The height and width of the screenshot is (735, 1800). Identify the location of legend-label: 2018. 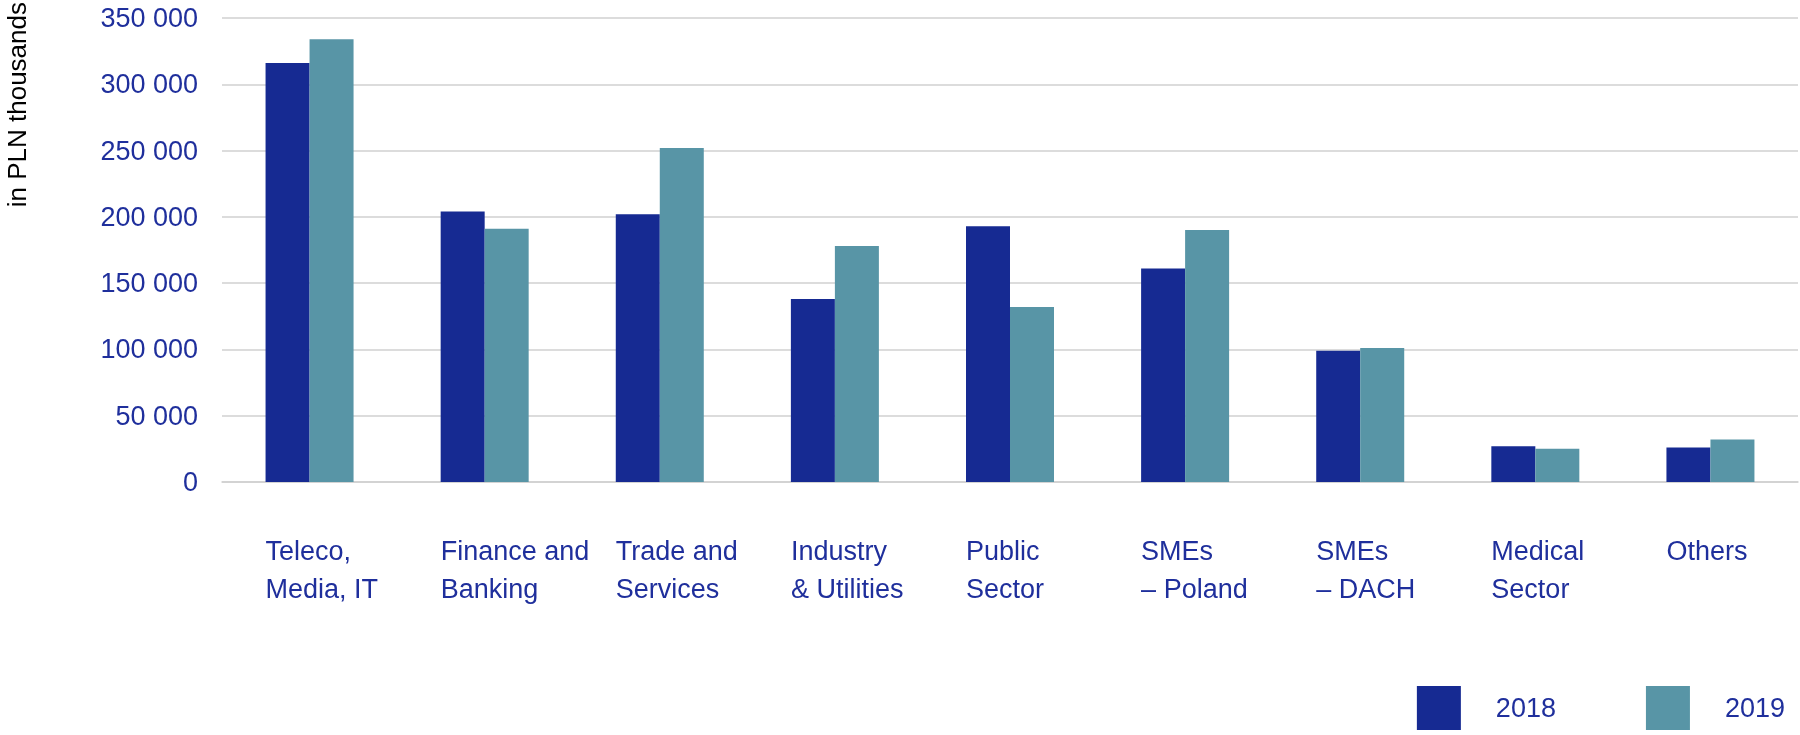
(1525, 708).